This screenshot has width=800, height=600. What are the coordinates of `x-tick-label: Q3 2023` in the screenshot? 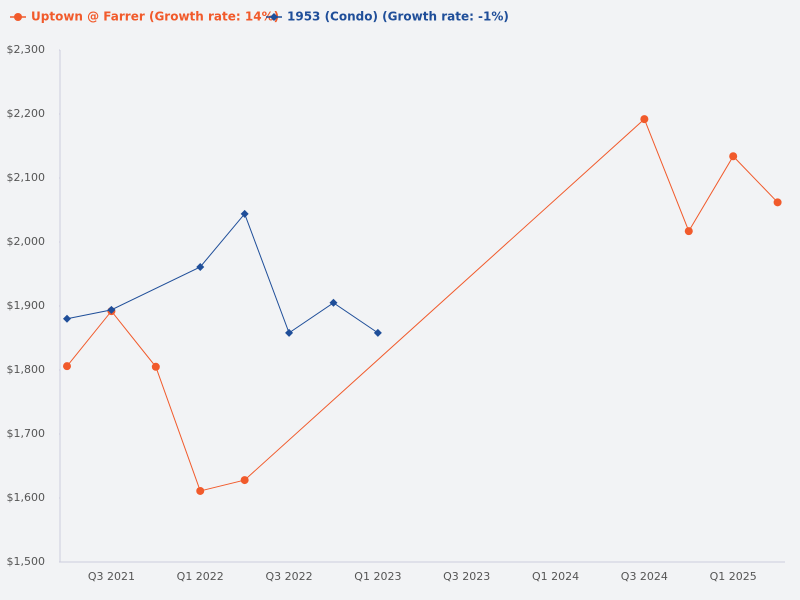 It's located at (466, 576).